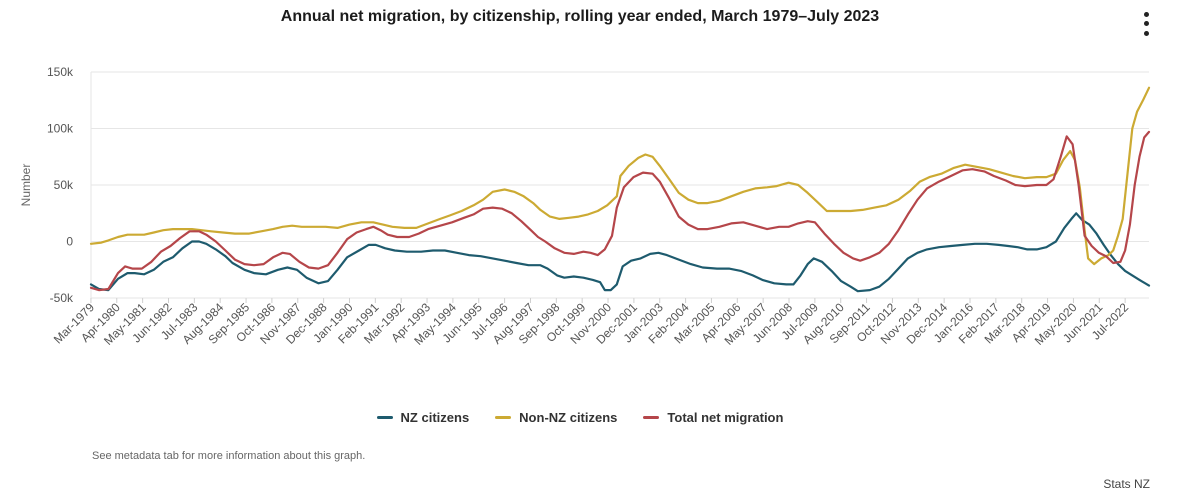 The image size is (1180, 500). What do you see at coordinates (503, 417) in the screenshot?
I see `legend-swatch-non-nz-citizens` at bounding box center [503, 417].